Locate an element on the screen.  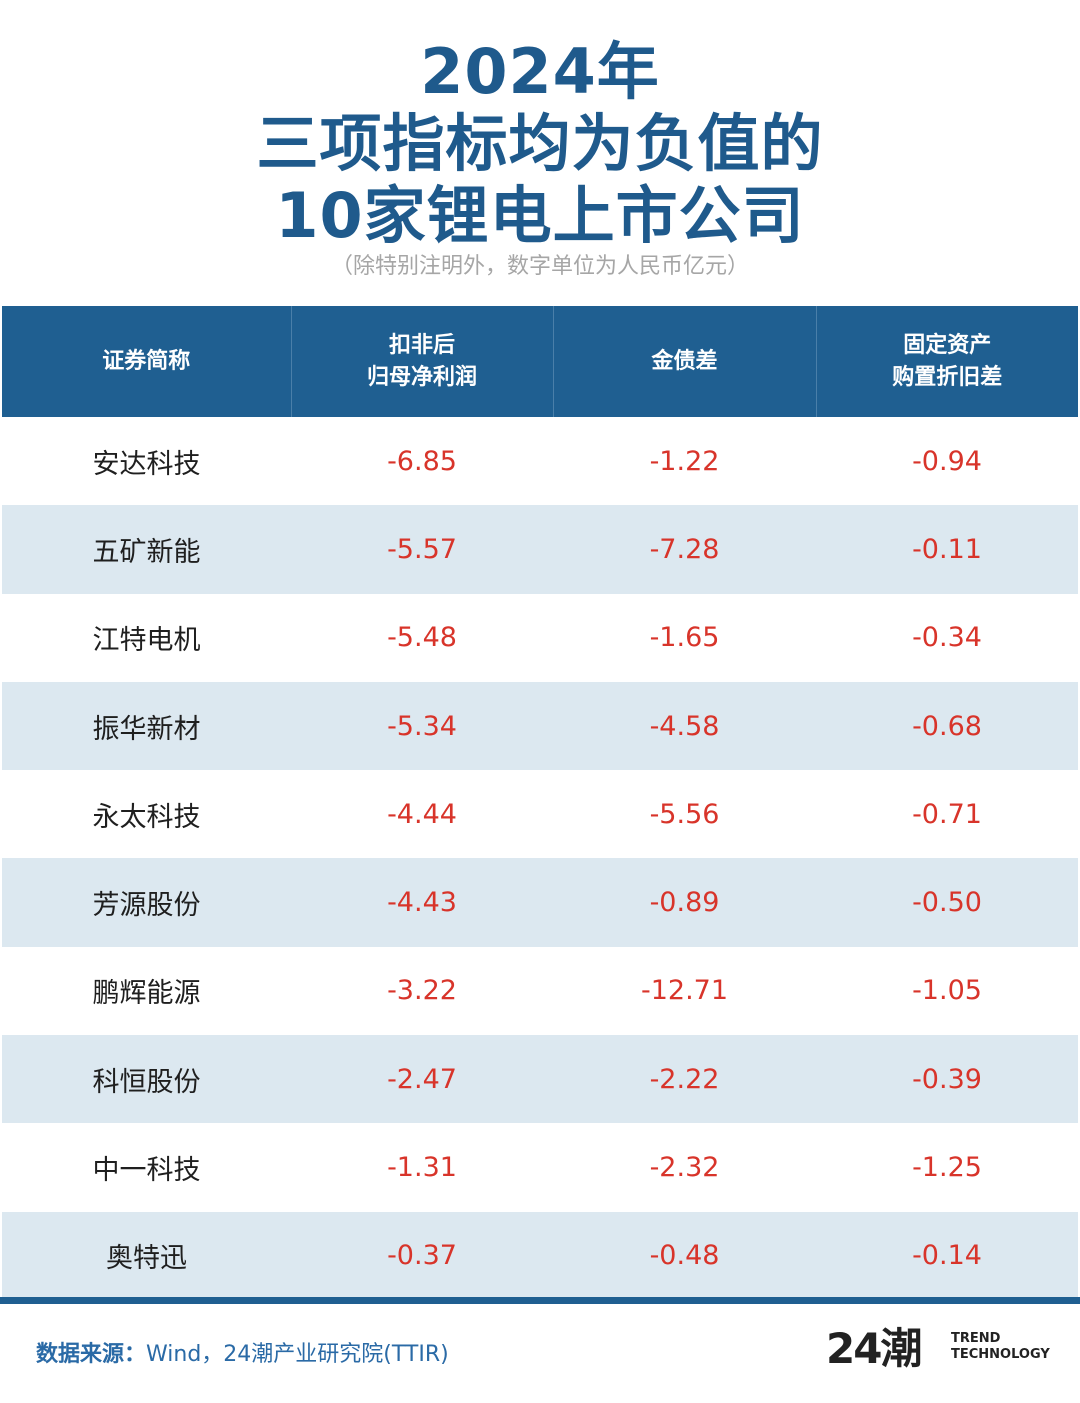
cell-capex-gap: -0.39 is located at coordinates (947, 1079).